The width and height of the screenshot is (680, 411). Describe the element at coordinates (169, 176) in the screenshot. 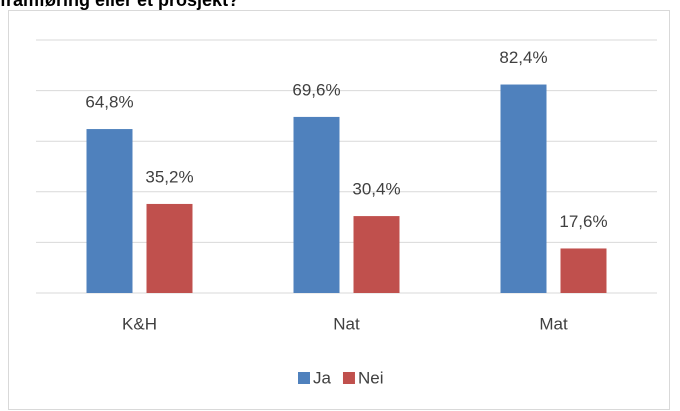

I see `data-label: 35,2%` at that location.